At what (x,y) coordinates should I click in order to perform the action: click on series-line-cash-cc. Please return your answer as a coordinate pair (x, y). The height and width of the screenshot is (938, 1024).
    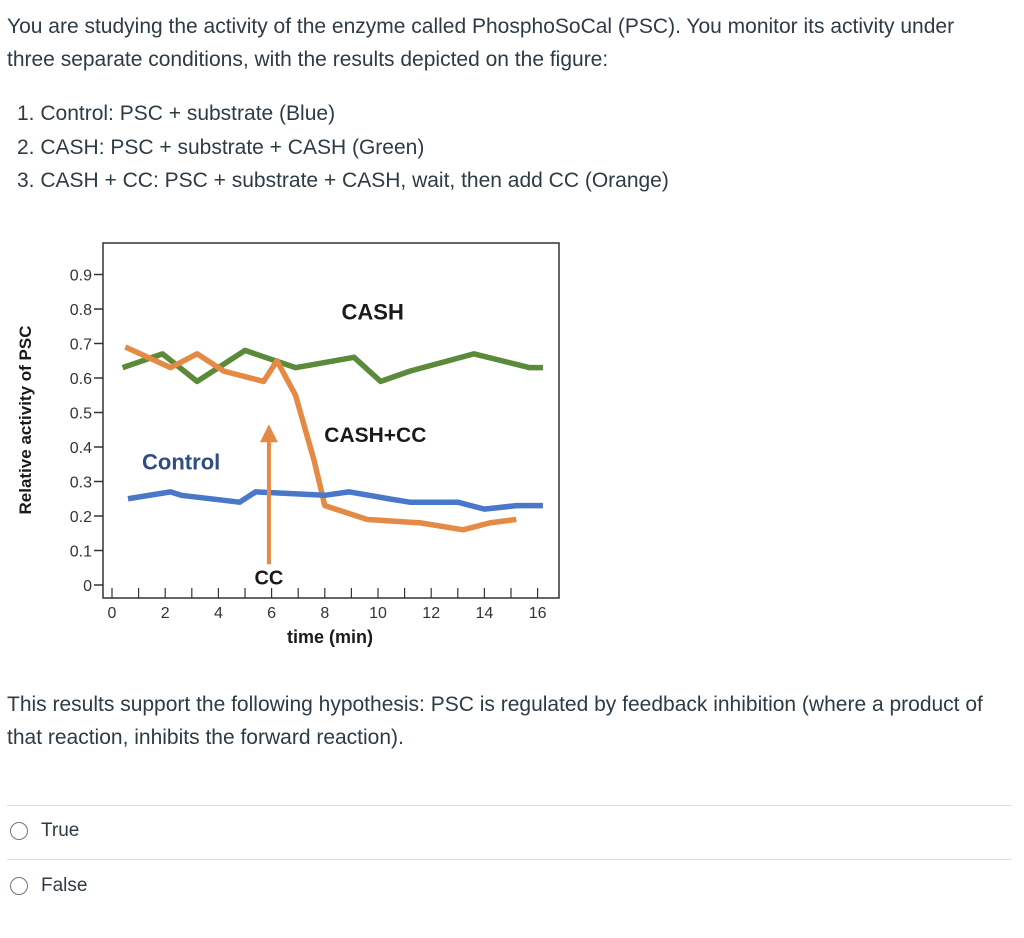
    Looking at the image, I should click on (320, 438).